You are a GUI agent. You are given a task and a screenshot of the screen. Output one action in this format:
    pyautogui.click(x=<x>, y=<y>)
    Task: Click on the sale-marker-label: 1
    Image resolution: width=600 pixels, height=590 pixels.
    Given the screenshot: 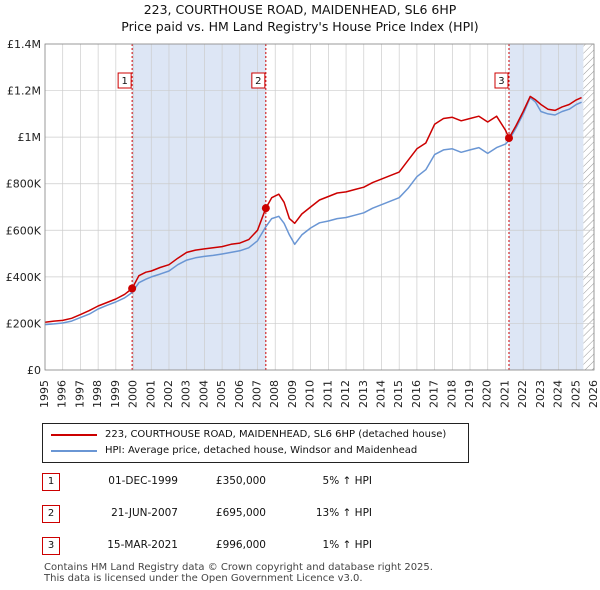 What is the action you would take?
    pyautogui.click(x=124, y=81)
    